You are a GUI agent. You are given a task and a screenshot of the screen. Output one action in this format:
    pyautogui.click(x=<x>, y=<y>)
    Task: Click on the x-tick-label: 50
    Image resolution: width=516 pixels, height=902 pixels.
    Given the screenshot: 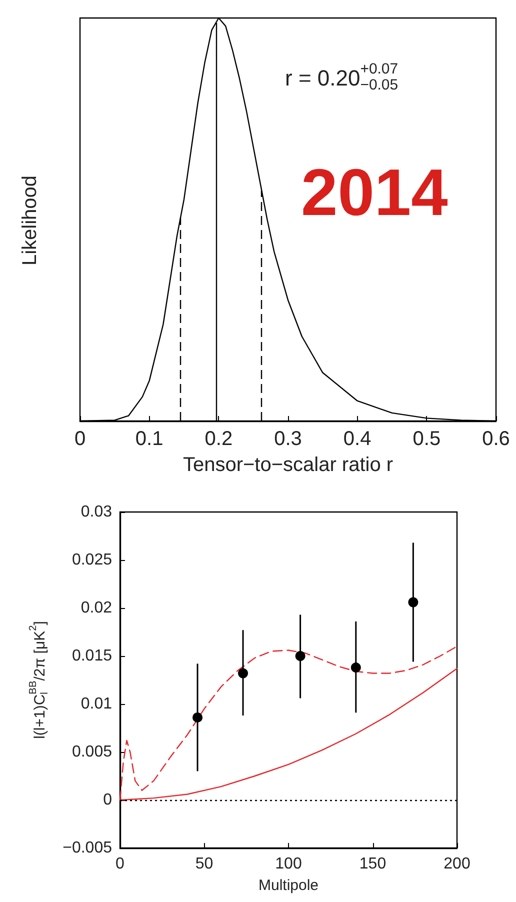 What is the action you would take?
    pyautogui.click(x=204, y=864)
    